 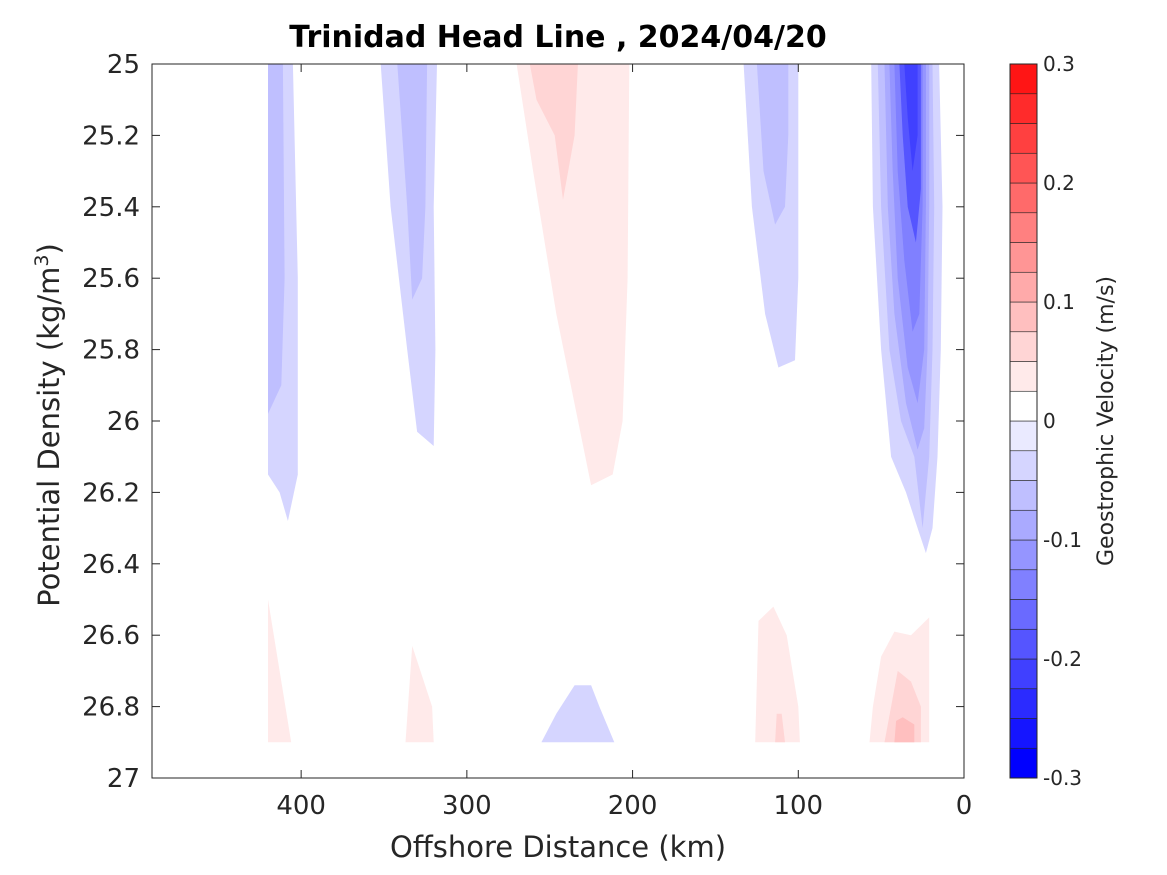 I want to click on colorbar-tick-label: -0.2, so click(x=1062, y=659).